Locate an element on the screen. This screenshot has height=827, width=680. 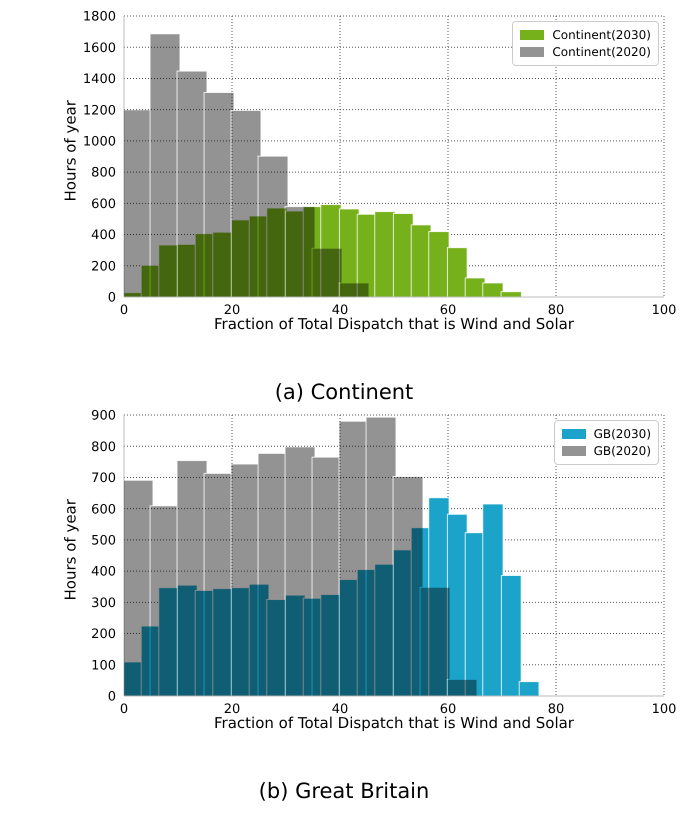
y-tick-label: 1800 is located at coordinates (99, 17).